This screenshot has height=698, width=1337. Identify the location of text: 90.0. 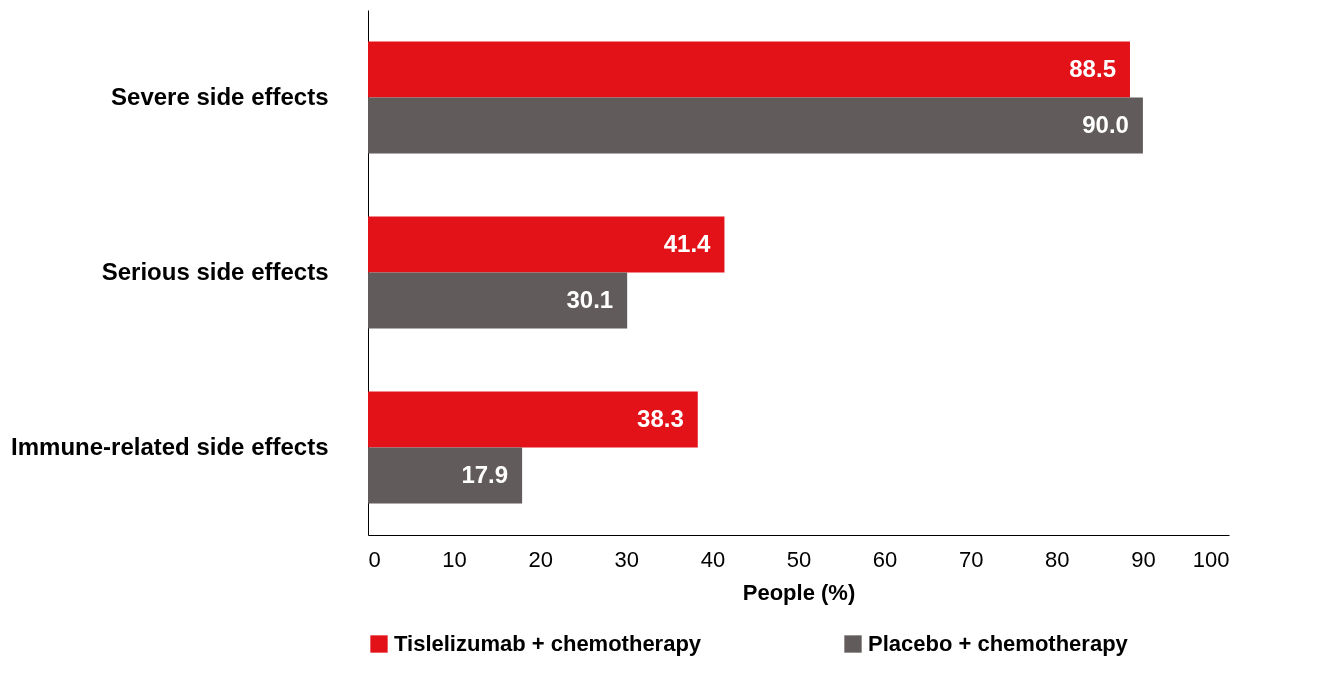
(1105, 124).